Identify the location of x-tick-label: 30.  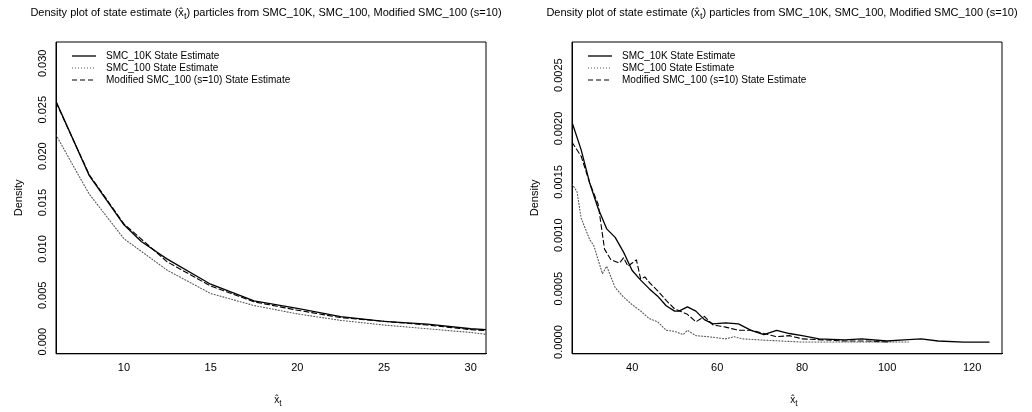
(470, 367).